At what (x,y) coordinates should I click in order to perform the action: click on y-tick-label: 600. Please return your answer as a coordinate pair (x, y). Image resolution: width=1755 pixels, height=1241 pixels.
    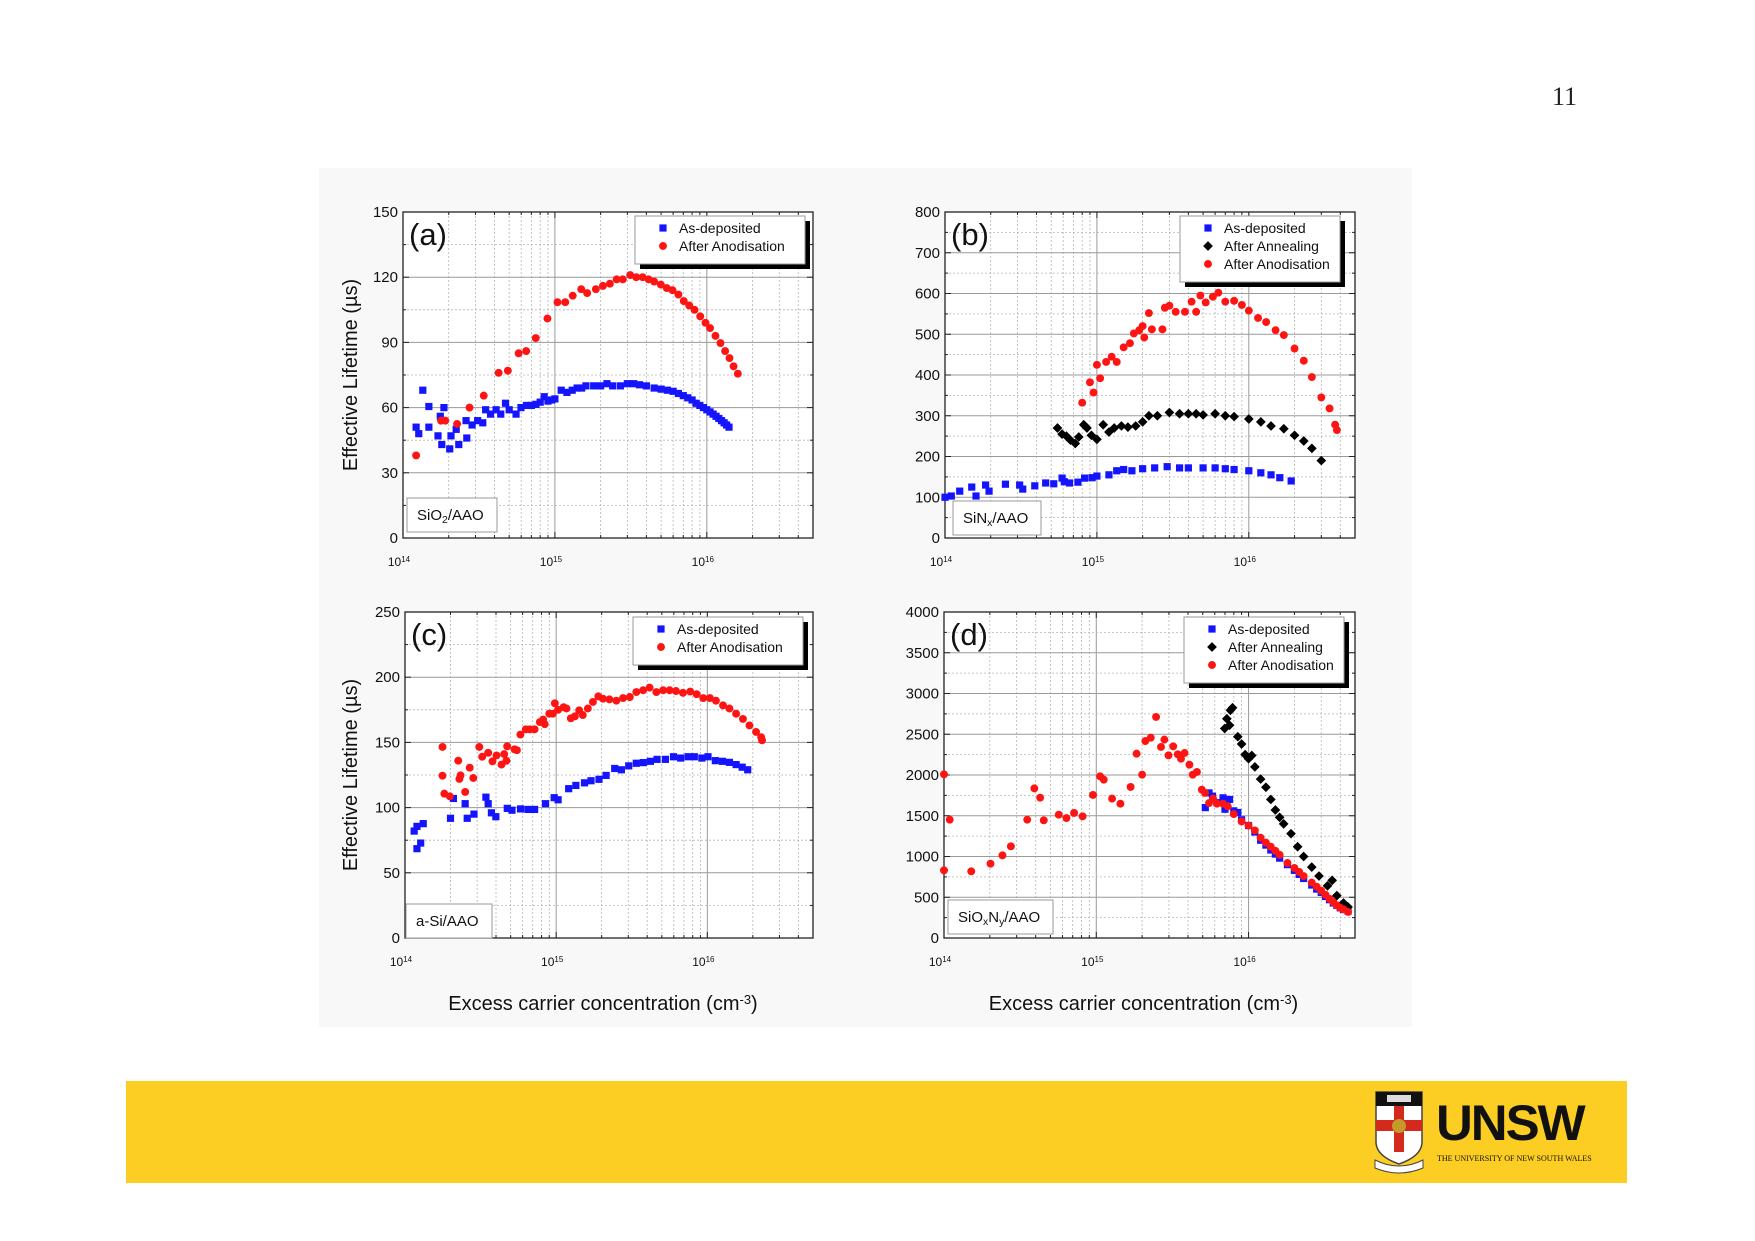
    Looking at the image, I should click on (927, 294).